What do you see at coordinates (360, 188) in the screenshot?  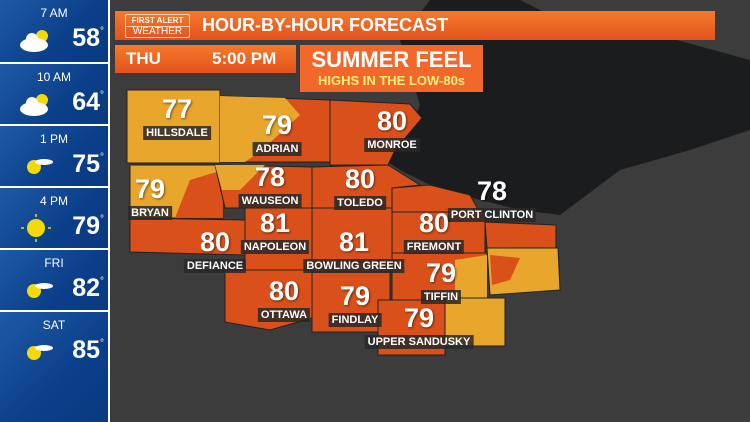 I see `city-label: 80 TOLEDO` at bounding box center [360, 188].